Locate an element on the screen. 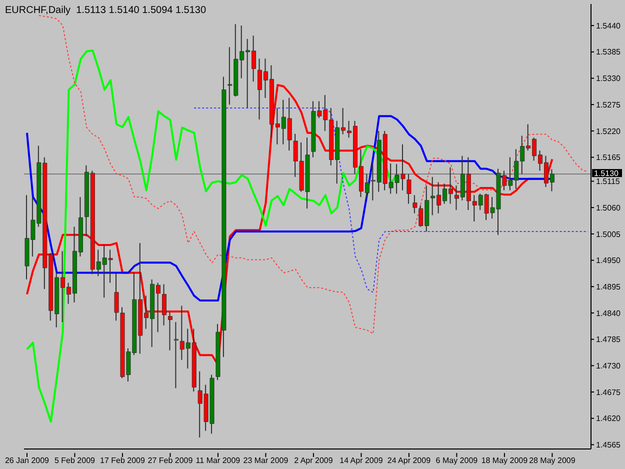 This screenshot has height=469, width=625. y-tick-label: 1.5115 is located at coordinates (608, 181).